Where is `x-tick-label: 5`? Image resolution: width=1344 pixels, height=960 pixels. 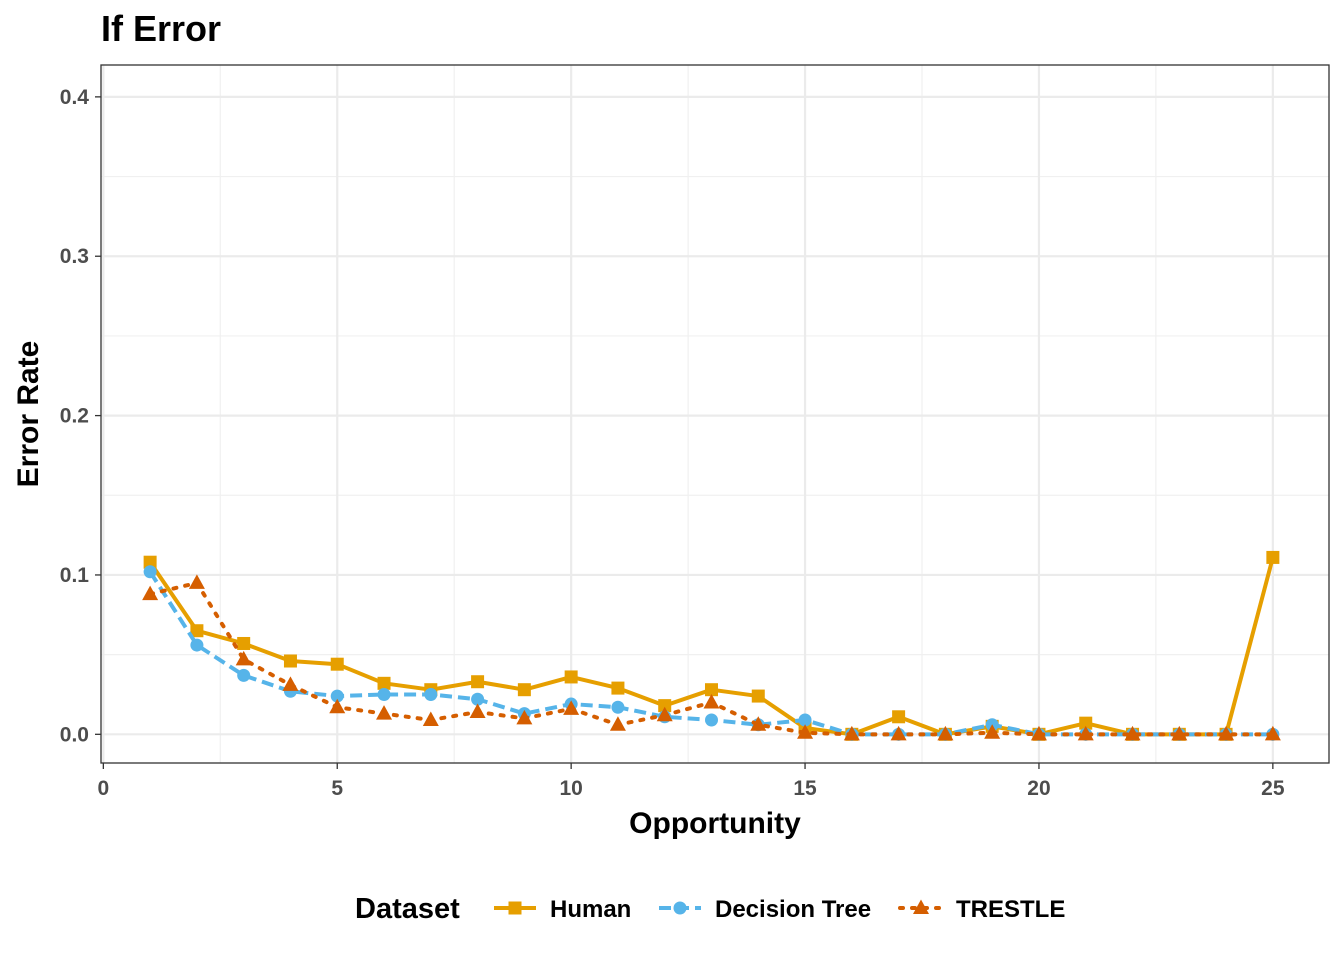
x-tick-label: 5 is located at coordinates (337, 788).